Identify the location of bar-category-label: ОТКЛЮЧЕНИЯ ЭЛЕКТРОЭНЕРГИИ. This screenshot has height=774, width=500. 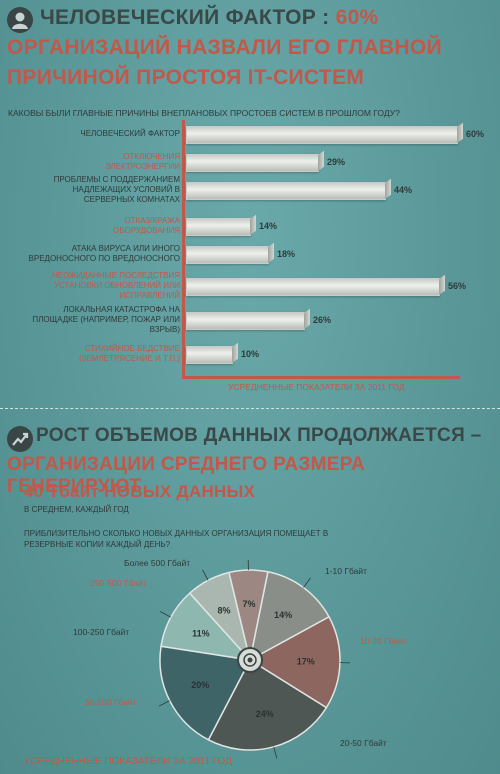
(142, 161).